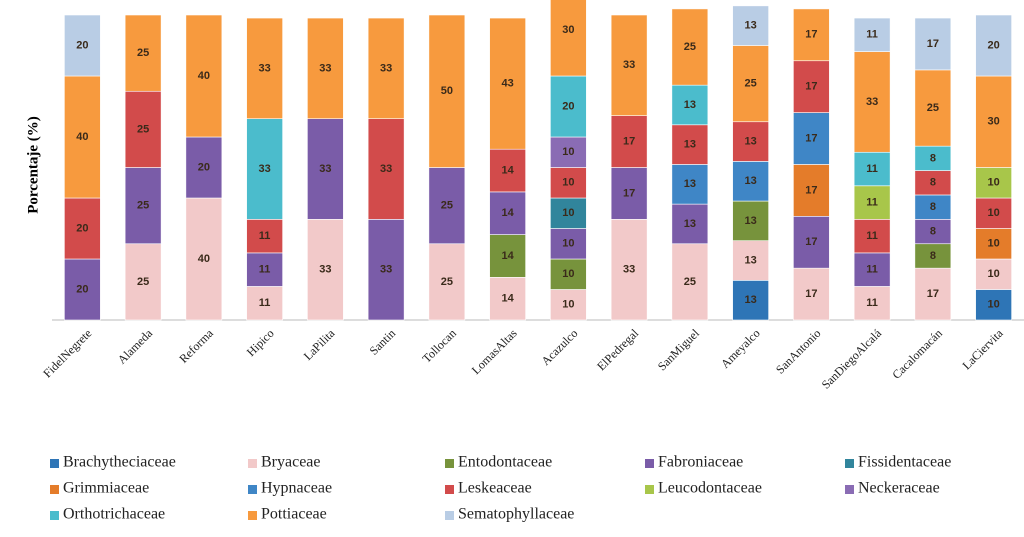 This screenshot has width=1024, height=537. What do you see at coordinates (106, 488) in the screenshot?
I see `legend-label: Grimmiaceae` at bounding box center [106, 488].